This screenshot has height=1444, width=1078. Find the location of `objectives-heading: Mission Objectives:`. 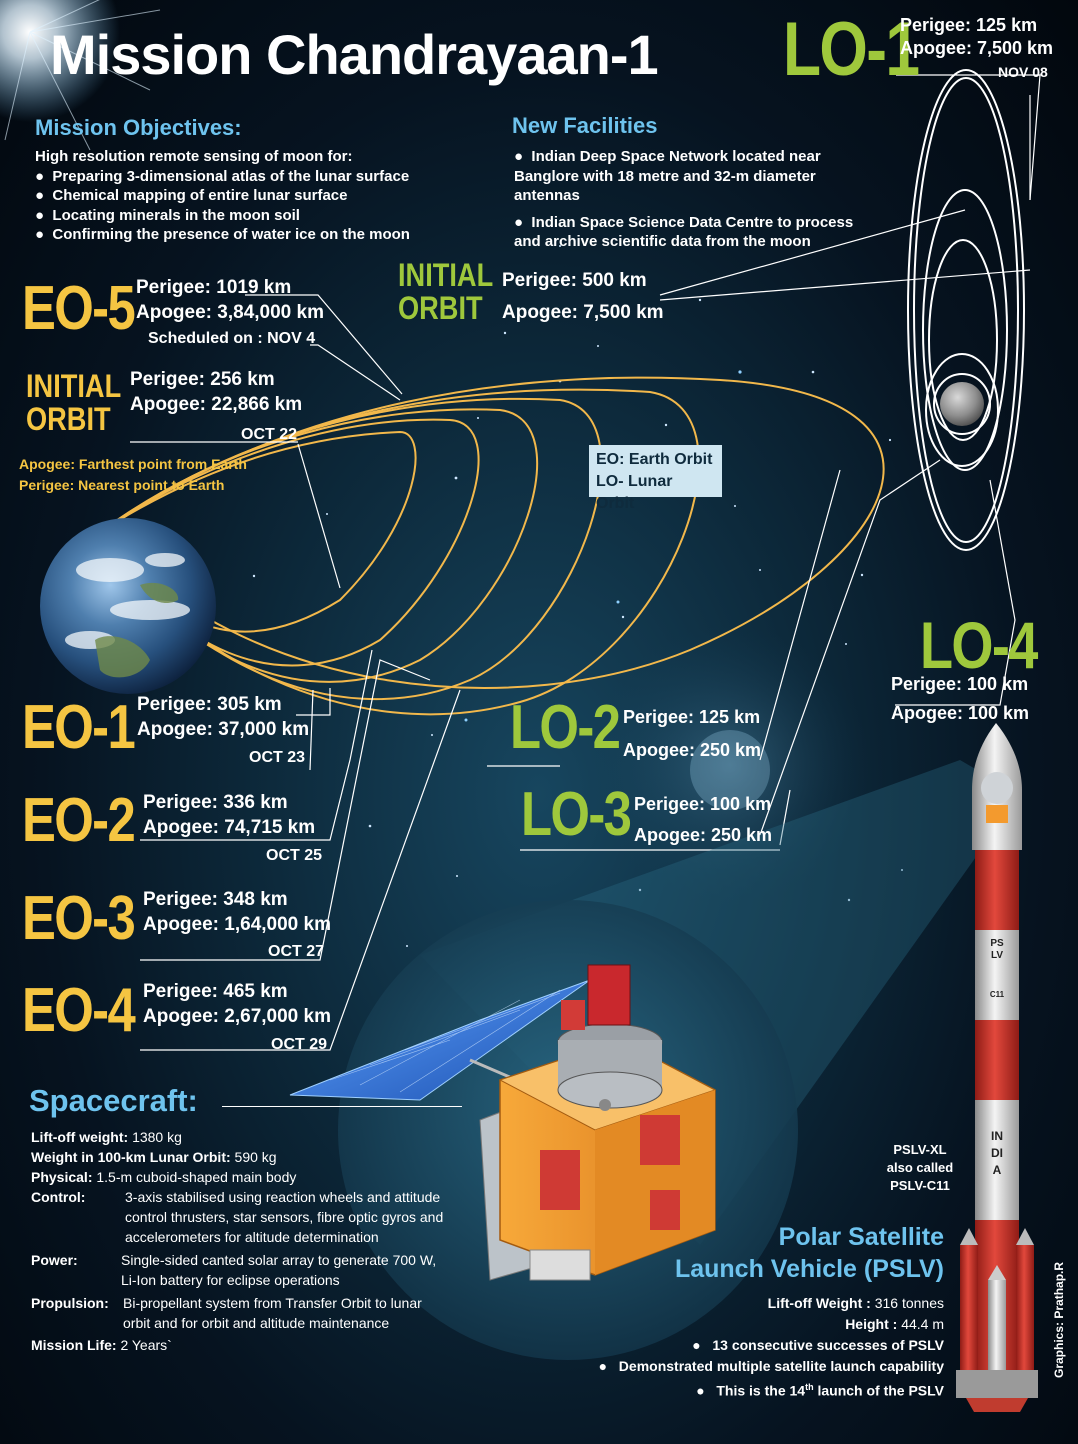

objectives-heading: Mission Objectives: is located at coordinates (138, 127).